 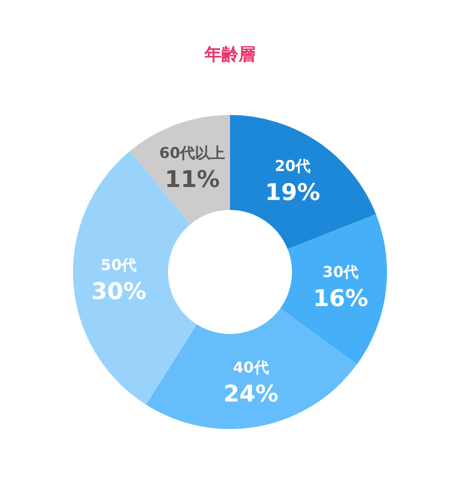 What do you see at coordinates (118, 292) in the screenshot?
I see `data-label: 30%` at bounding box center [118, 292].